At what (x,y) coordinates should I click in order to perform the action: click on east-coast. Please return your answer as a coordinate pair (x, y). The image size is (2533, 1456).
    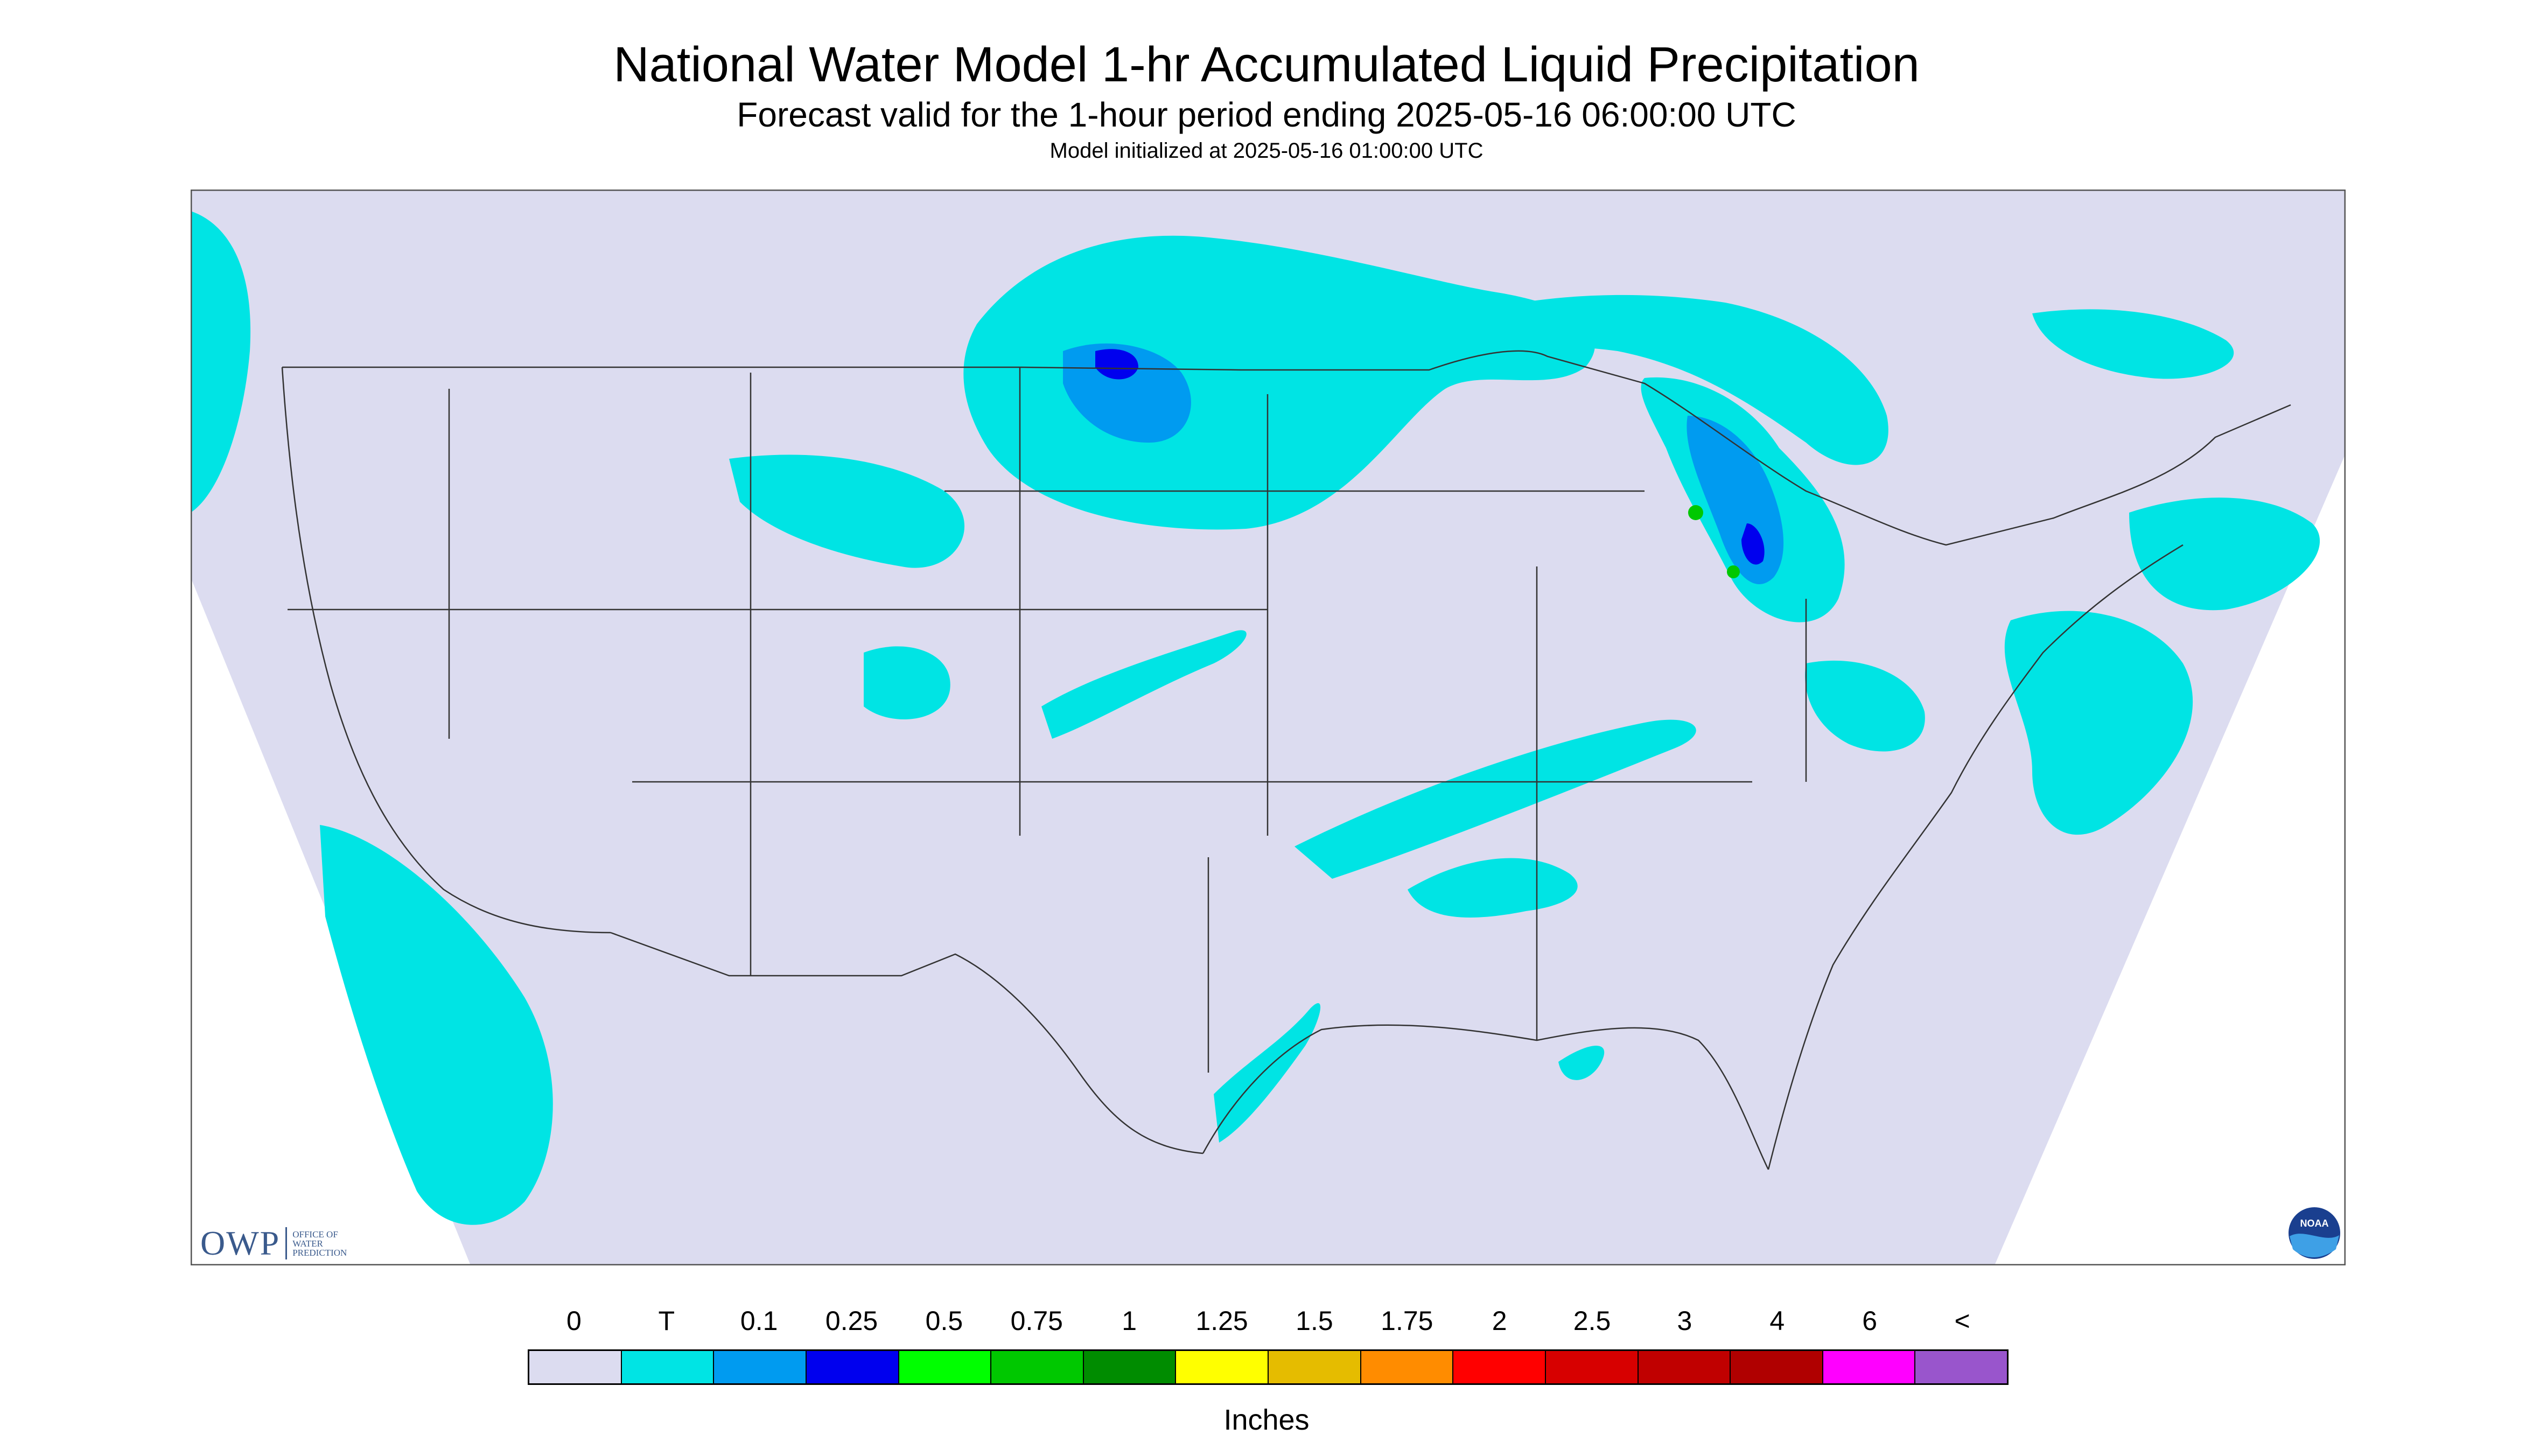
    Looking at the image, I should click on (1975, 857).